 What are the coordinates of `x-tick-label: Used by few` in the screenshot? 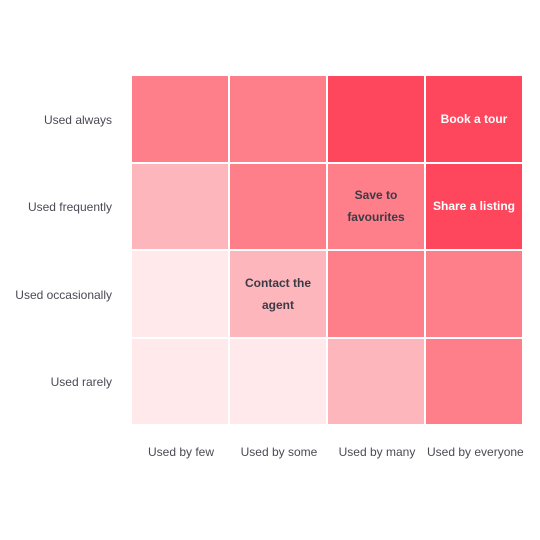 It's located at (181, 452).